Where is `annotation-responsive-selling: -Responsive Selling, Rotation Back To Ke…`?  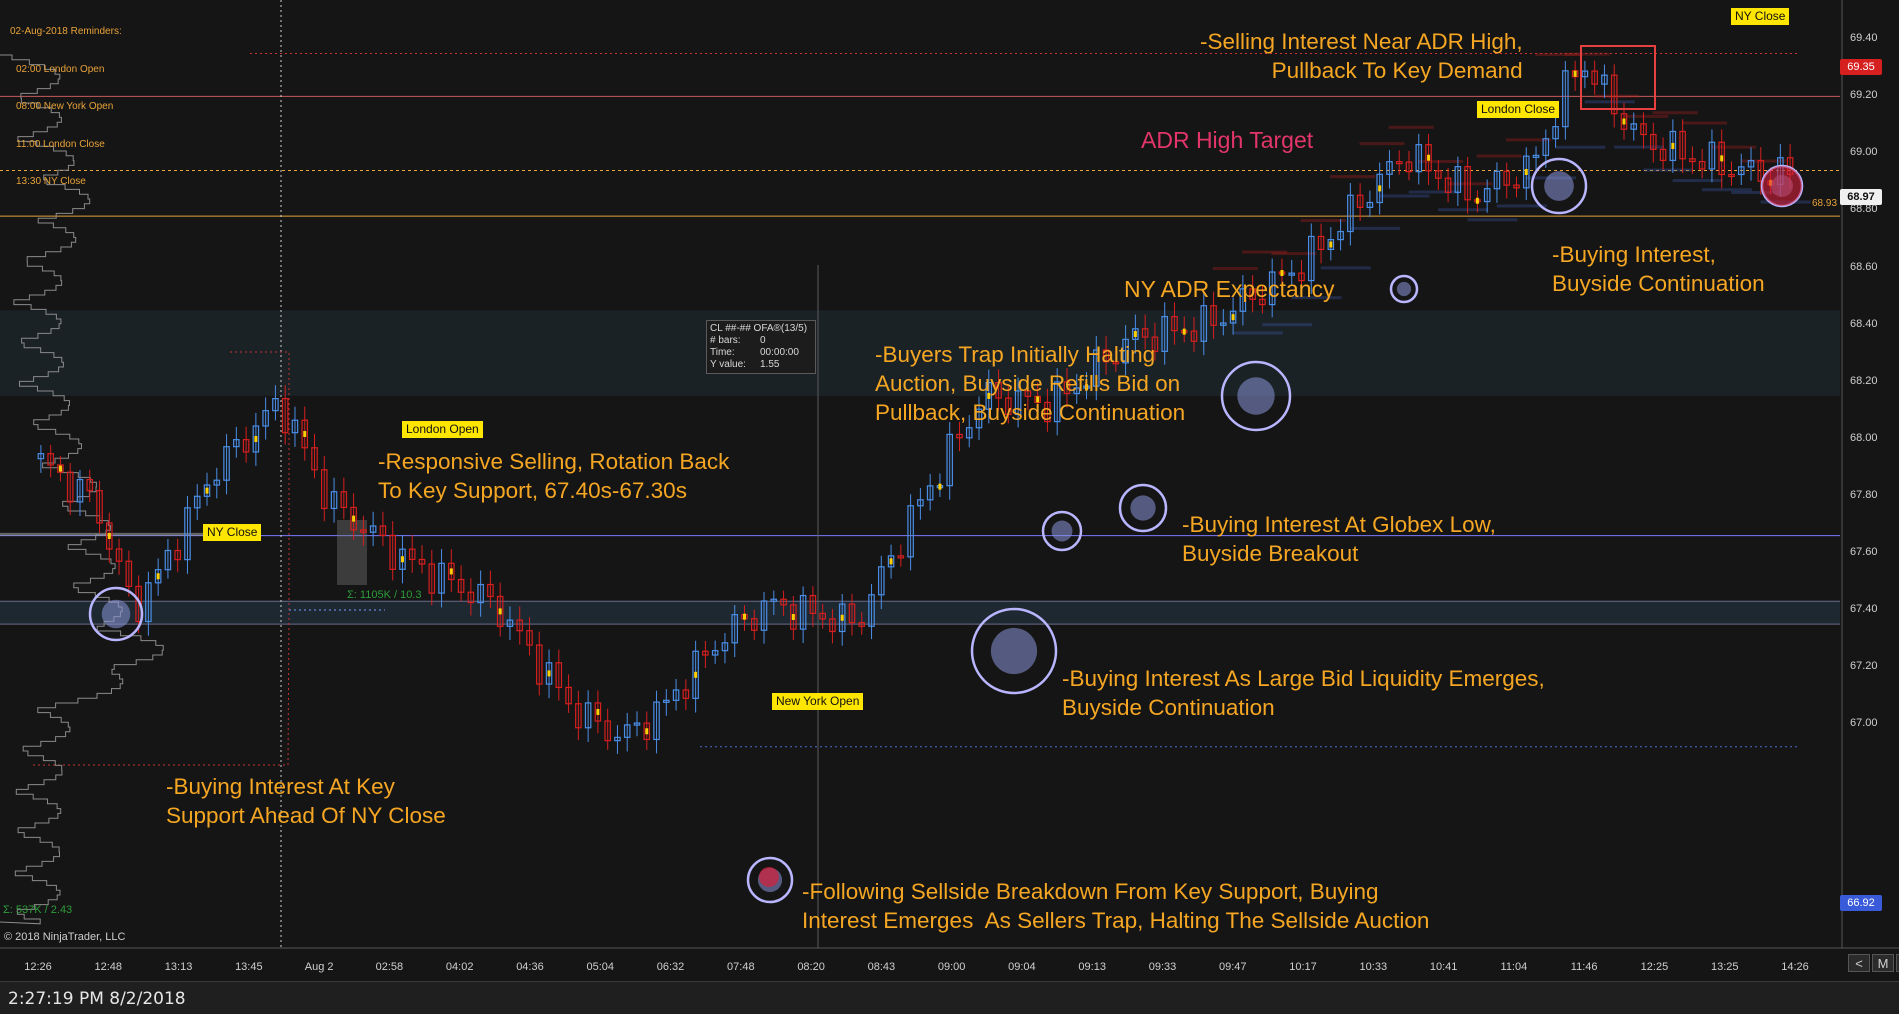 annotation-responsive-selling: -Responsive Selling, Rotation Back To Ke… is located at coordinates (554, 476).